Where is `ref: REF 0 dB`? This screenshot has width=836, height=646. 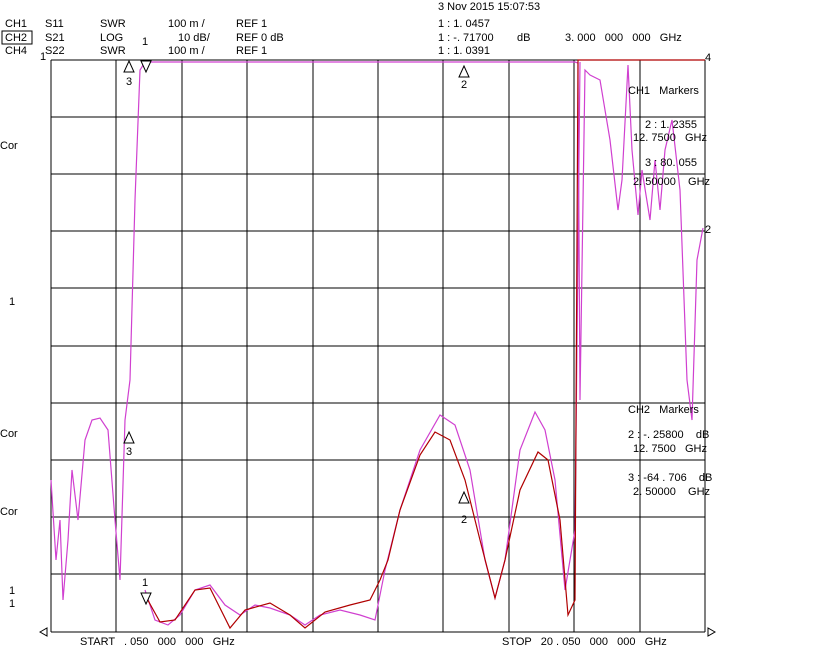
ref: REF 0 dB is located at coordinates (260, 38).